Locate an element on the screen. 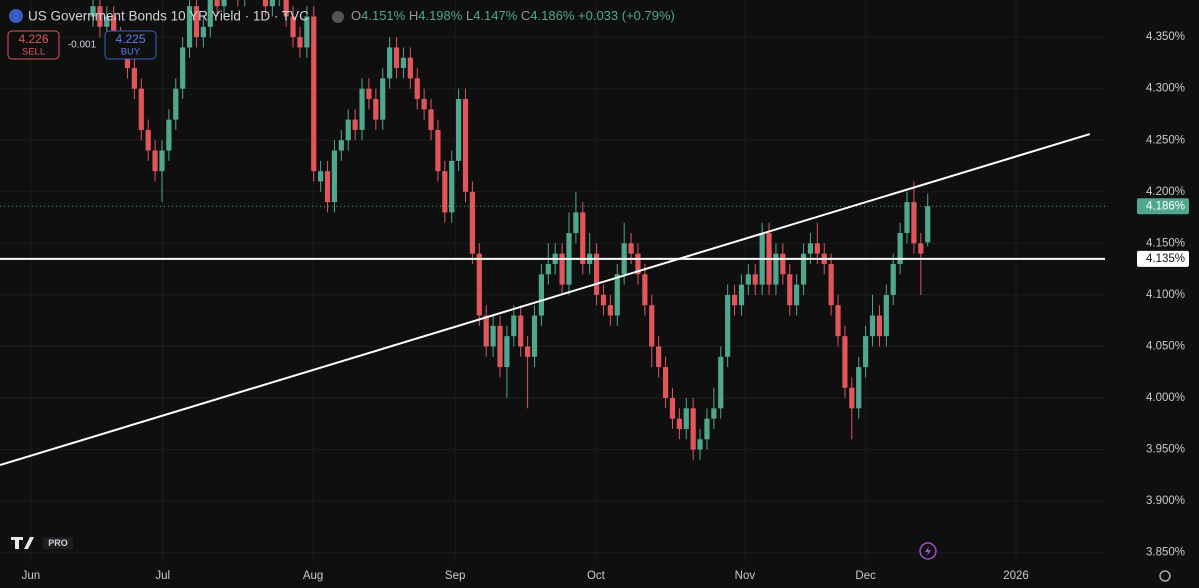 The image size is (1199, 588). y-tick-label: 3.950% is located at coordinates (1165, 450).